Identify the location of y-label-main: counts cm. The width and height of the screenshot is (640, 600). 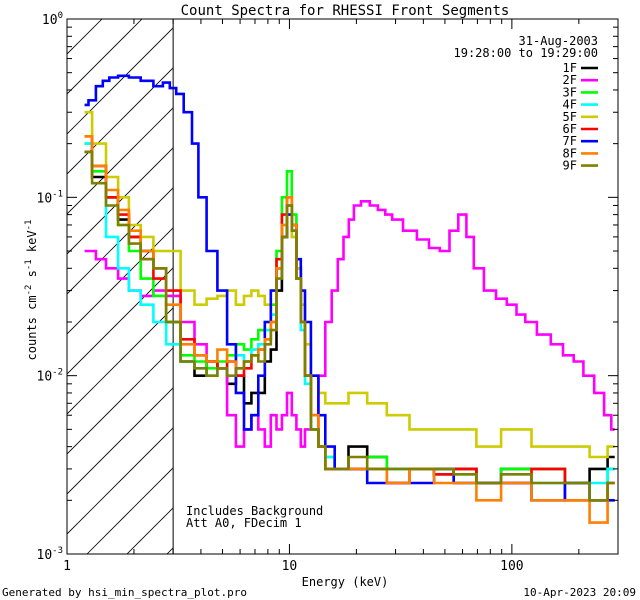
(32, 327).